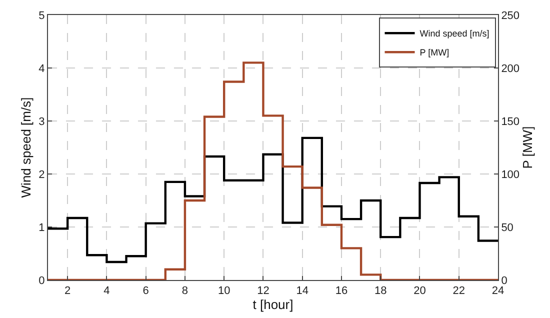  What do you see at coordinates (185, 291) in the screenshot?
I see `x-tick-label: 8` at bounding box center [185, 291].